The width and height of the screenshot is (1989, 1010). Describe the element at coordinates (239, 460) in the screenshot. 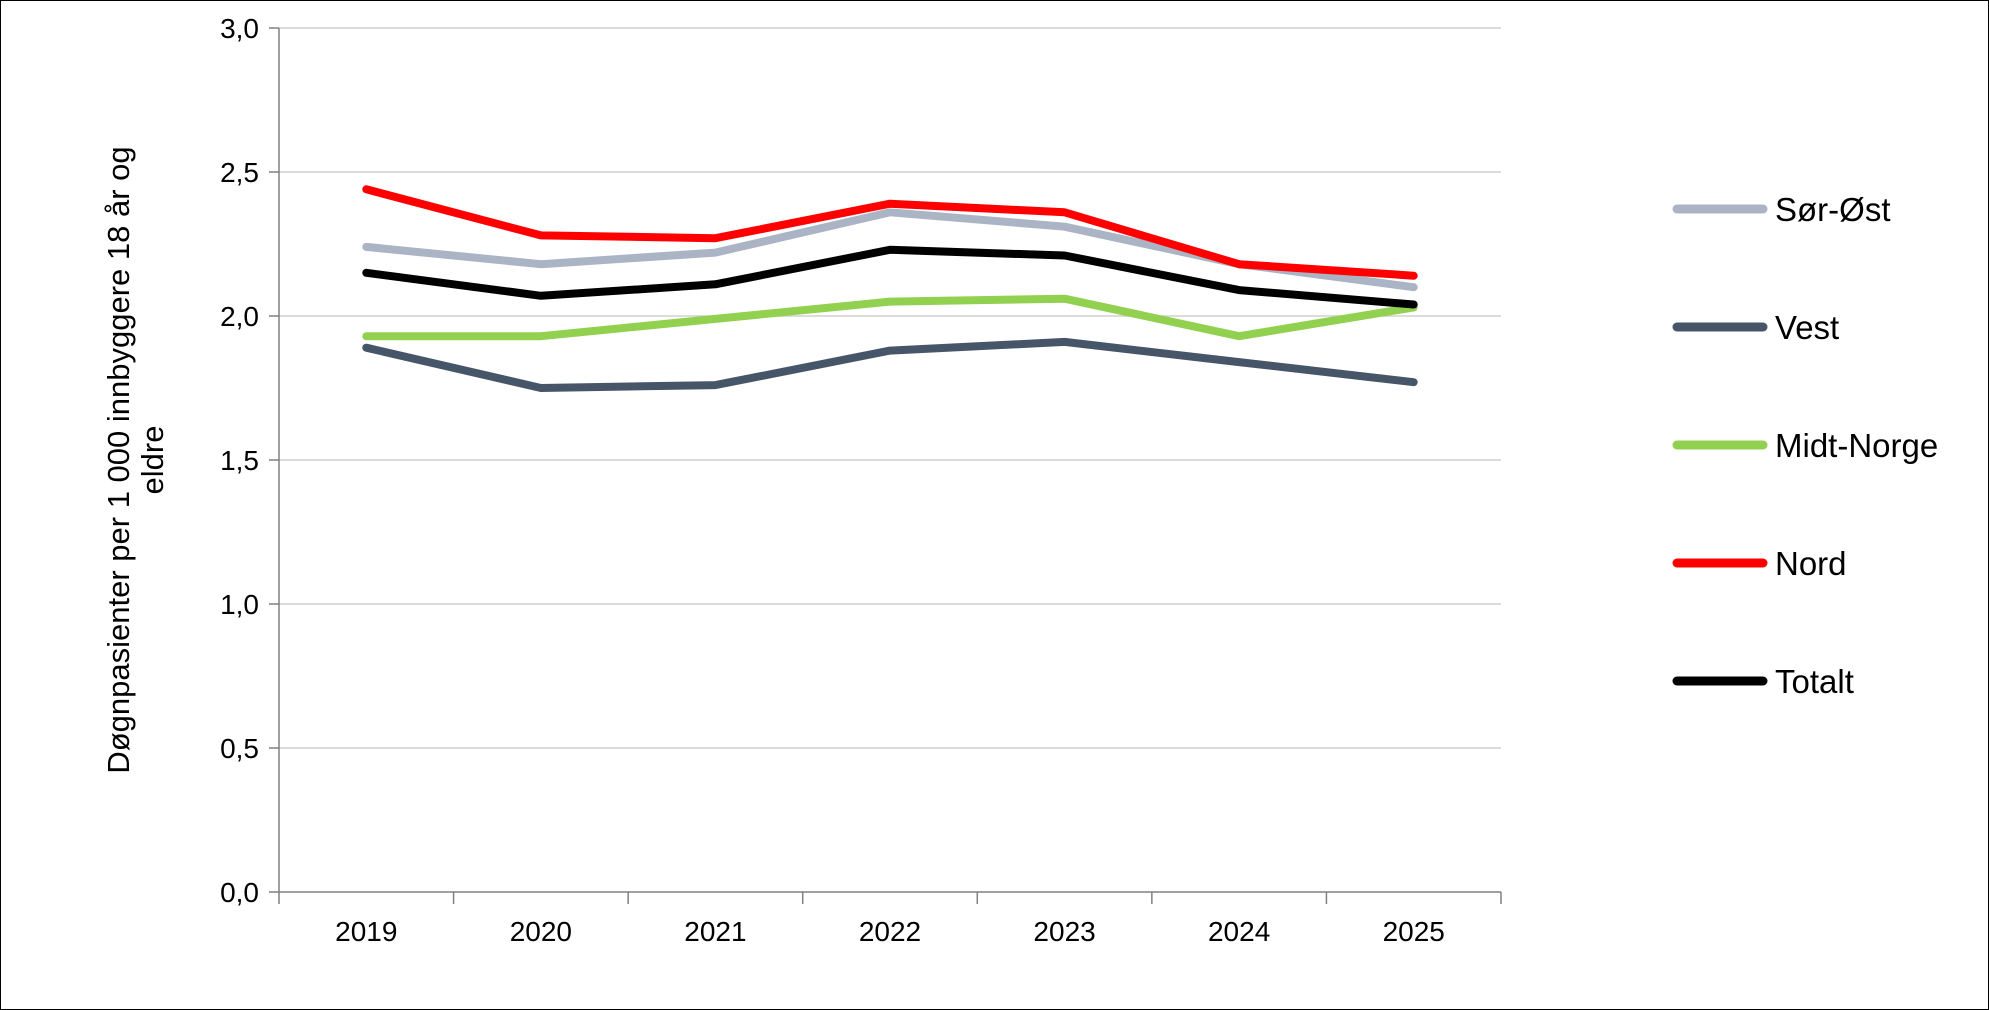

I see `y-tick-label: 1,5` at that location.